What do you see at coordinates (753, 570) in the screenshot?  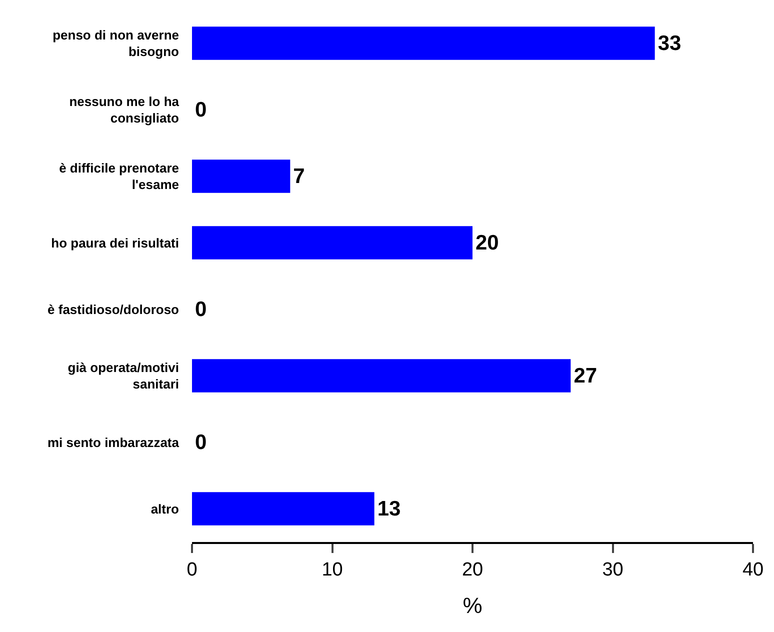 I see `x-tick-label: 40` at bounding box center [753, 570].